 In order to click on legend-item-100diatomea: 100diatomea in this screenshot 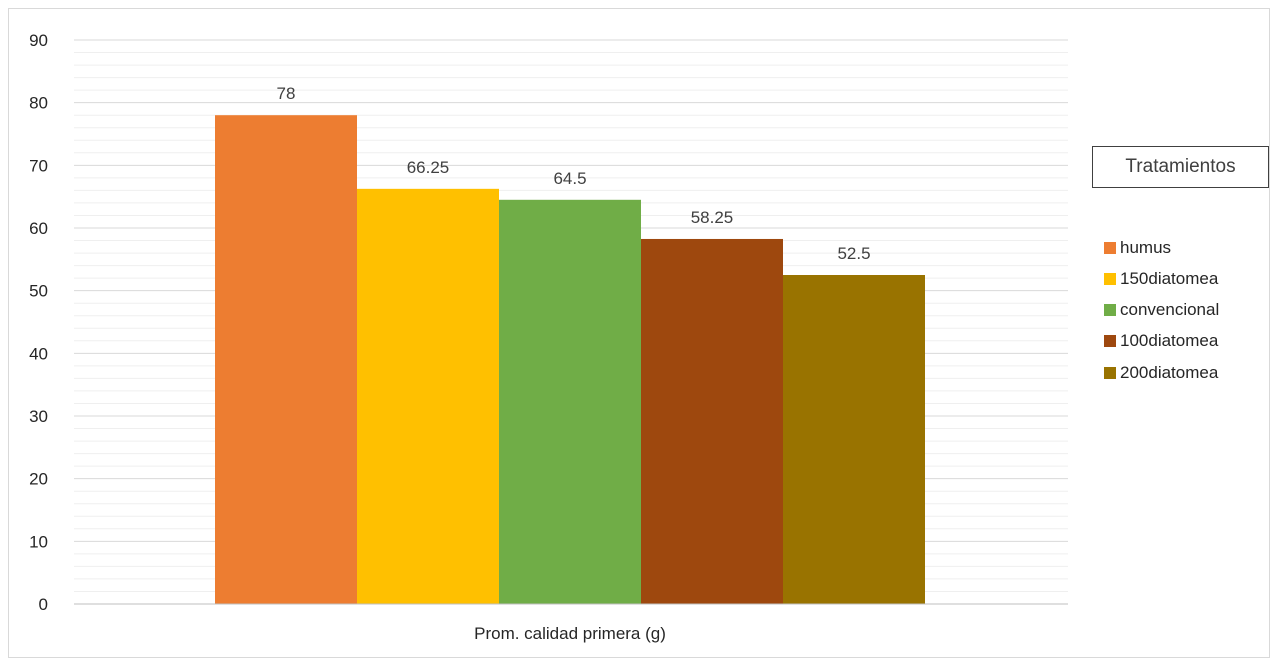, I will do `click(1187, 341)`.